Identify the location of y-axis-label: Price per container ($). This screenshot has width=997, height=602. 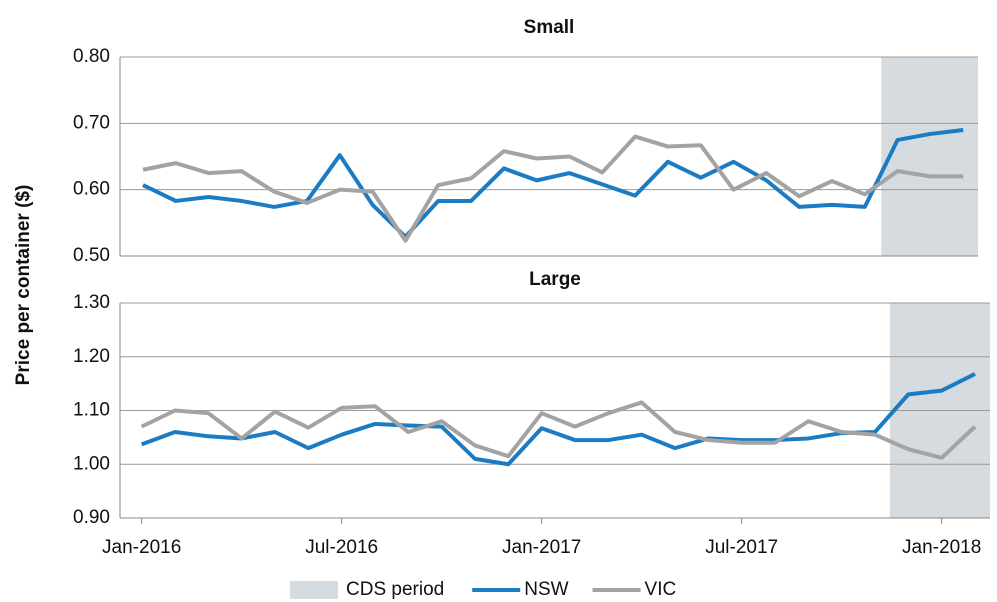
(23, 285).